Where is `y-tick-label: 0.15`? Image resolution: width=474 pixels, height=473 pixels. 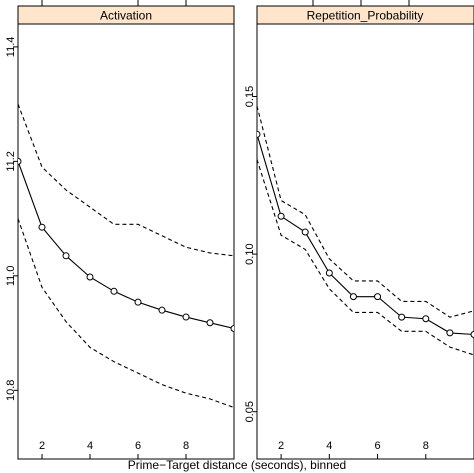 y-tick-label: 0.15 is located at coordinates (250, 96).